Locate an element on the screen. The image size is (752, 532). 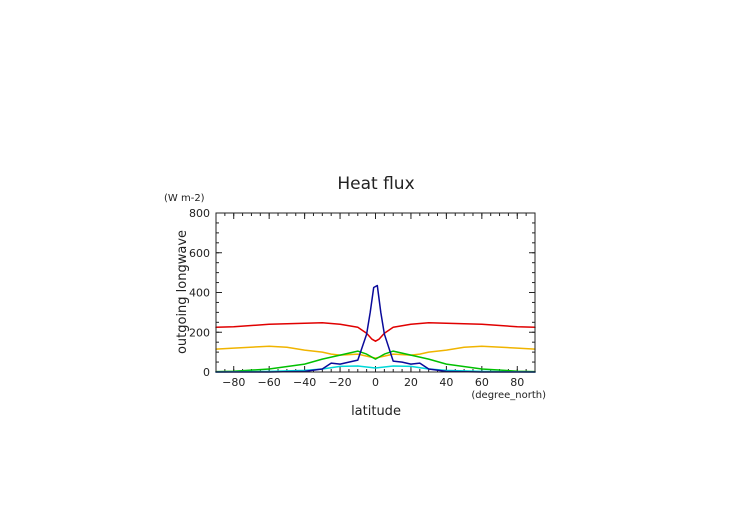
x-tick-label: −80 is located at coordinates (233, 382).